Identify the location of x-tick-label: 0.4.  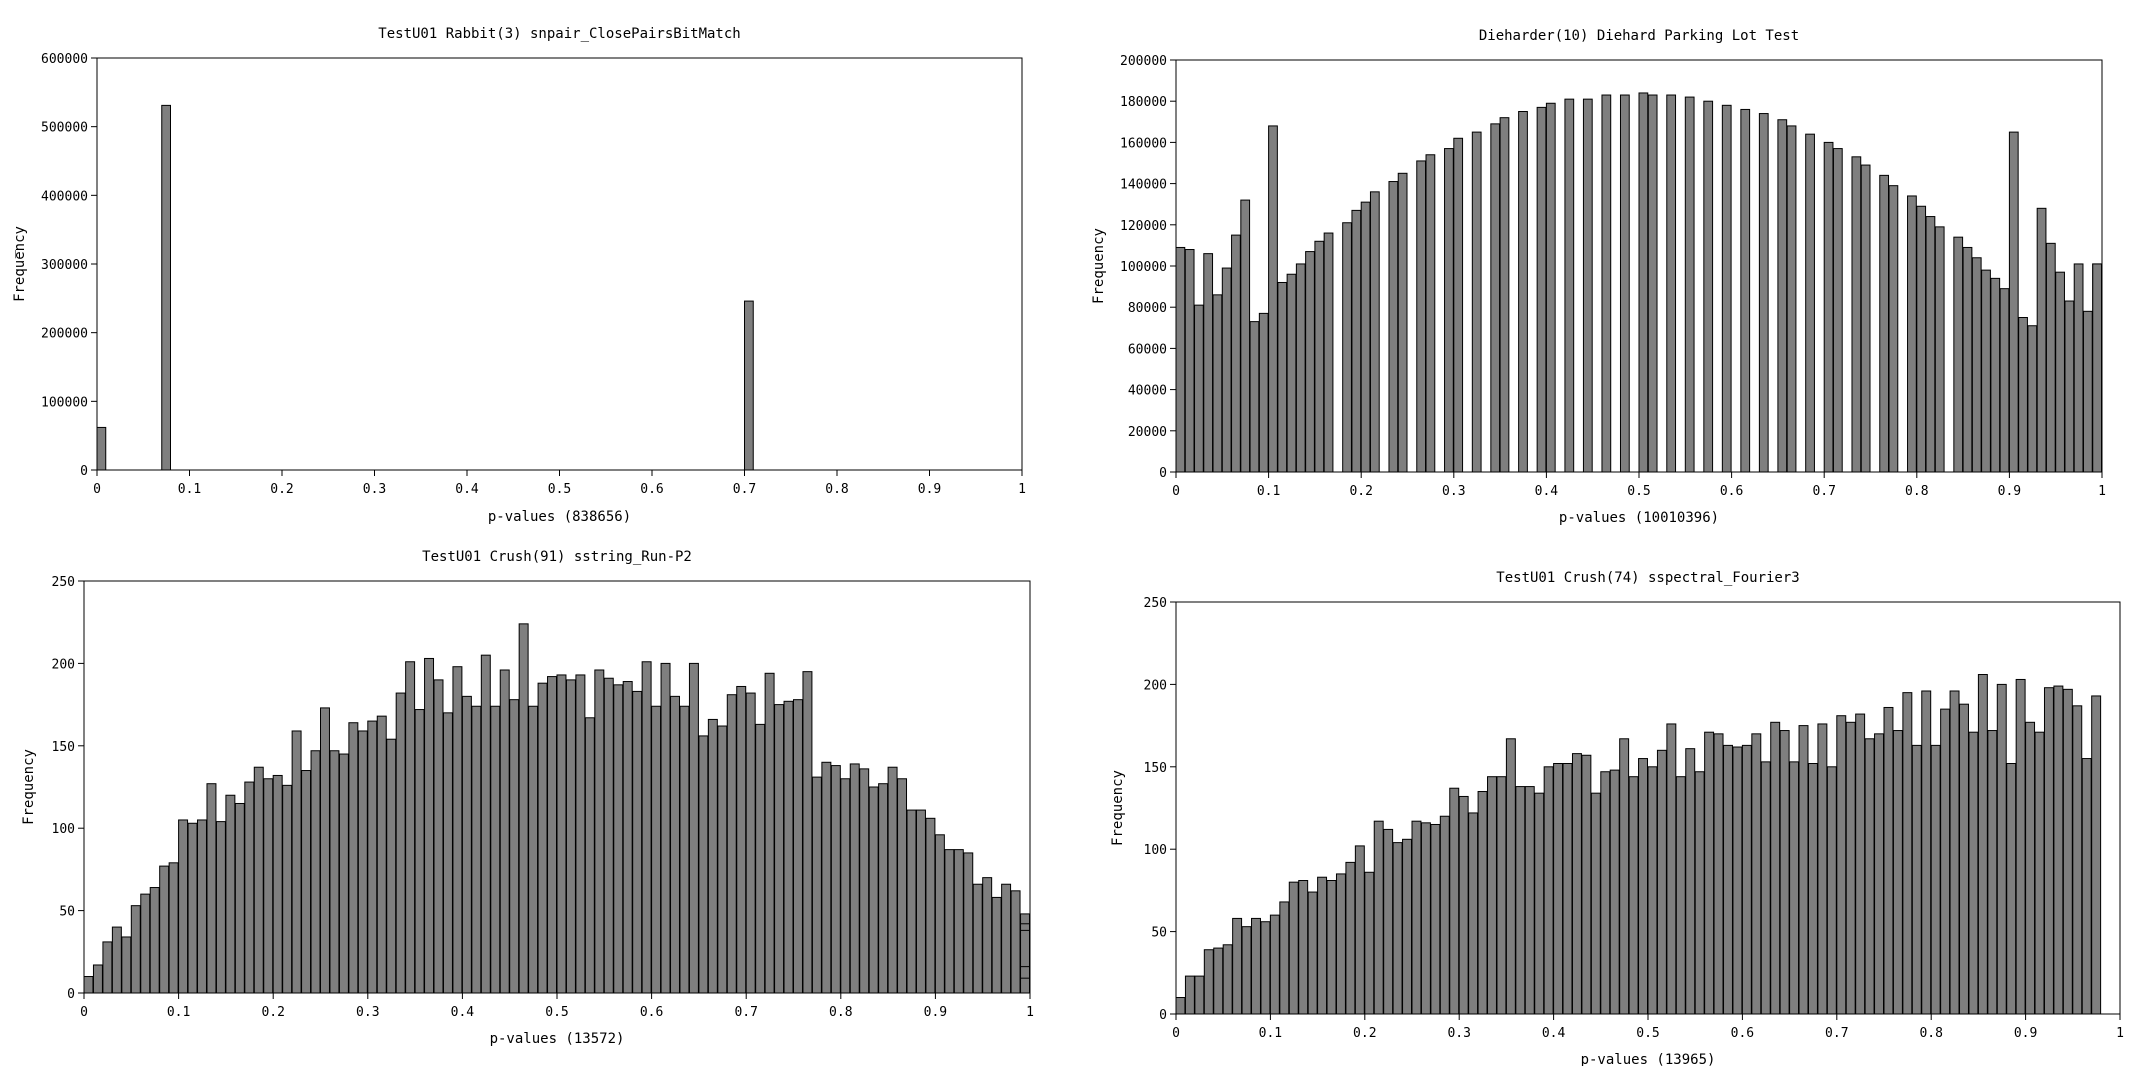
(1547, 491).